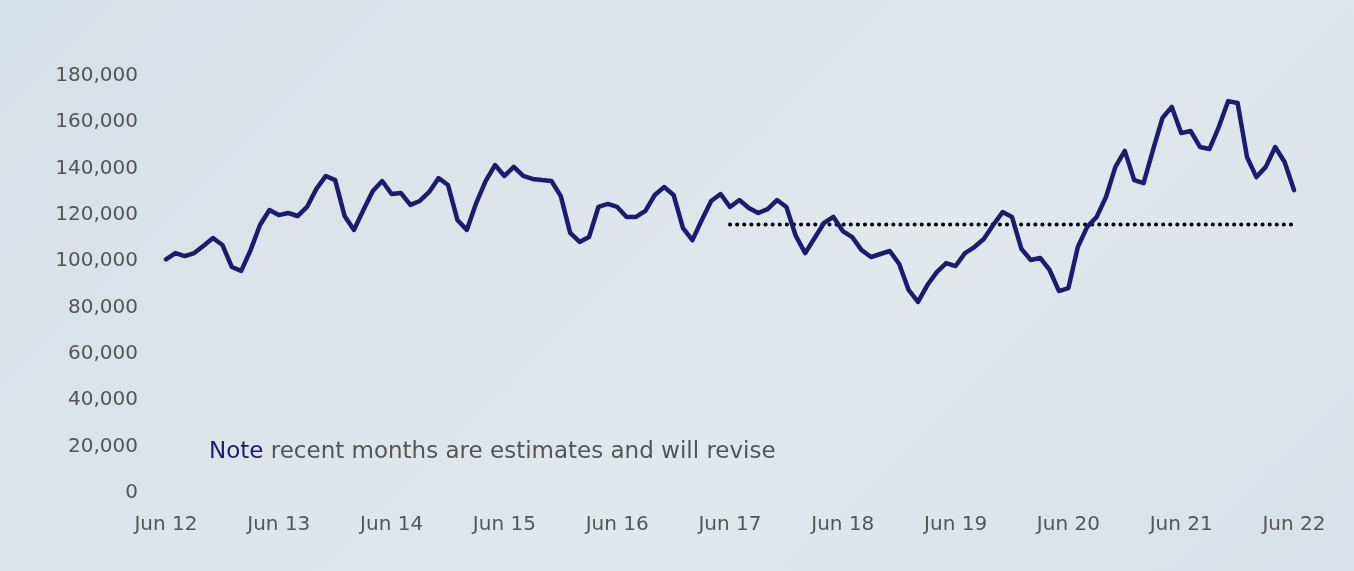 This screenshot has width=1354, height=571. What do you see at coordinates (278, 523) in the screenshot?
I see `x-tick-label: Jun 13` at bounding box center [278, 523].